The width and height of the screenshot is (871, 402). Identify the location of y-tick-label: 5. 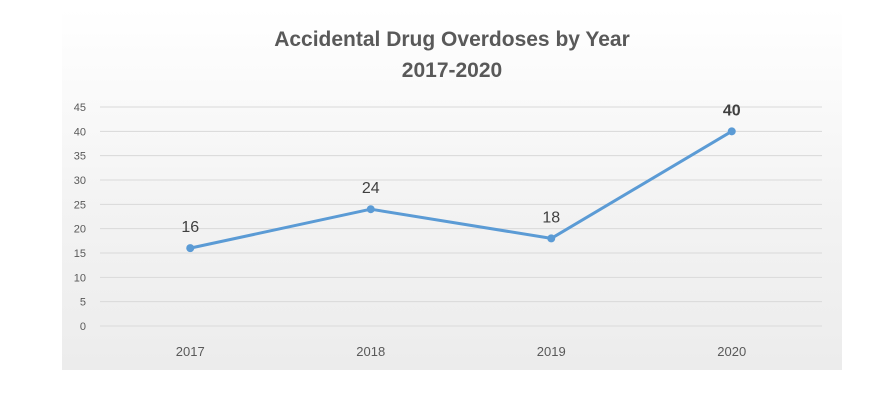
(83, 303).